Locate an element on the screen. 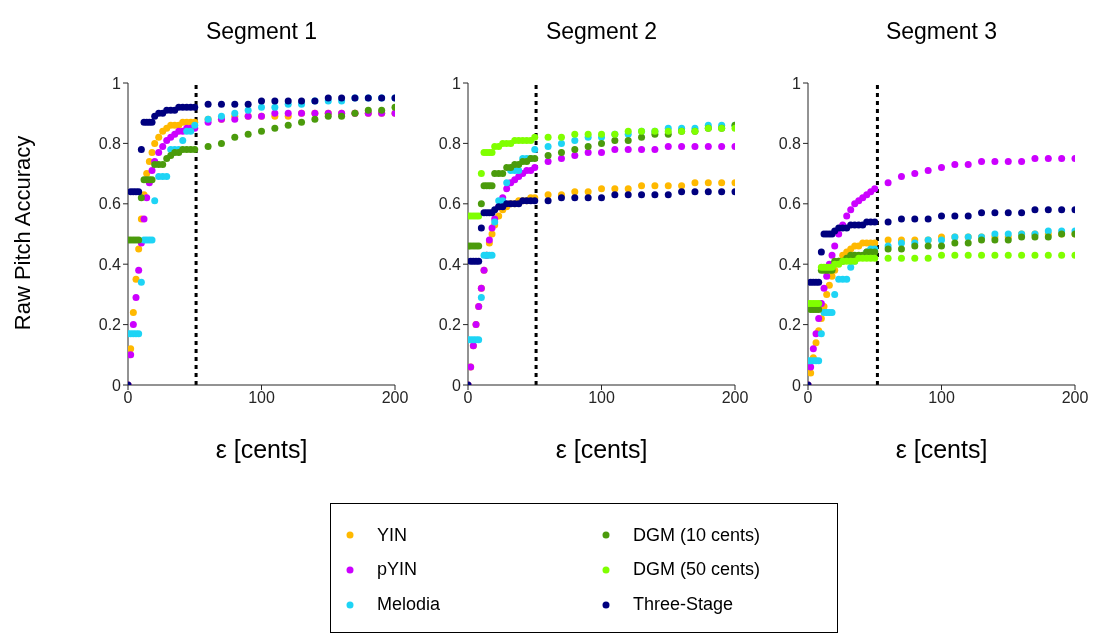 This screenshot has width=1094, height=639. legend-label: YIN is located at coordinates (392, 535).